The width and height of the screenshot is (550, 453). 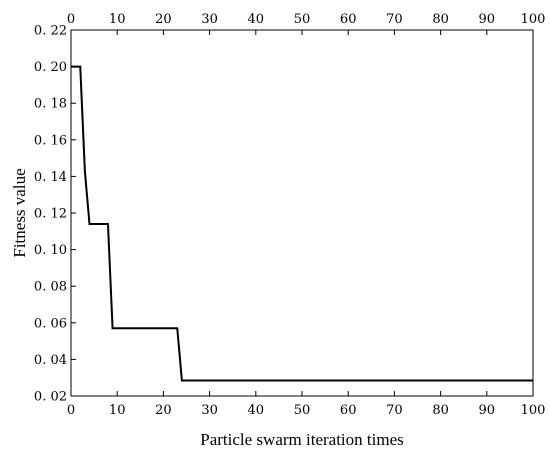 What do you see at coordinates (50, 104) in the screenshot?
I see `y-tick-label: 0. 18` at bounding box center [50, 104].